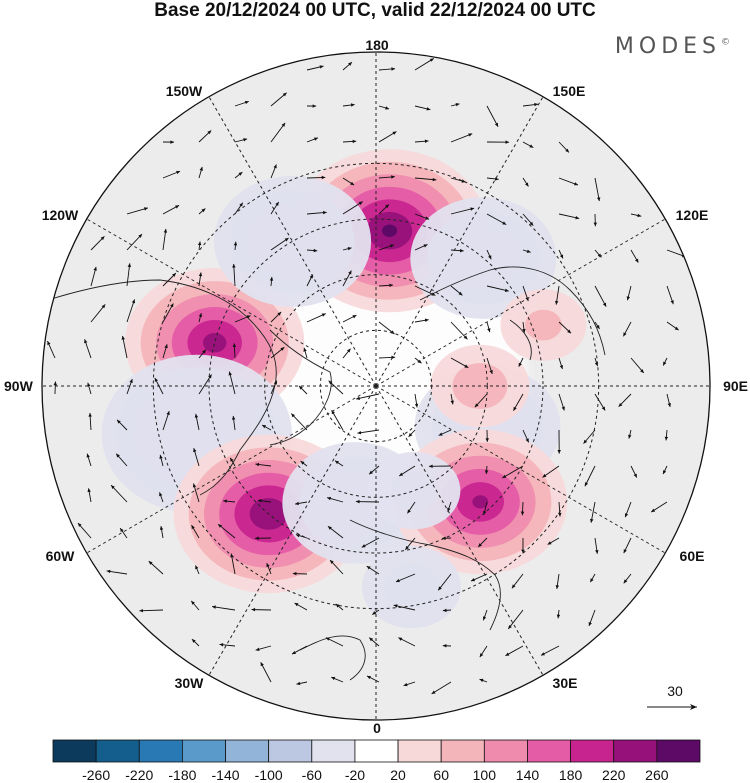 The width and height of the screenshot is (750, 783). Describe the element at coordinates (96, 775) in the screenshot. I see `colorbar-tick-label: -260` at that location.